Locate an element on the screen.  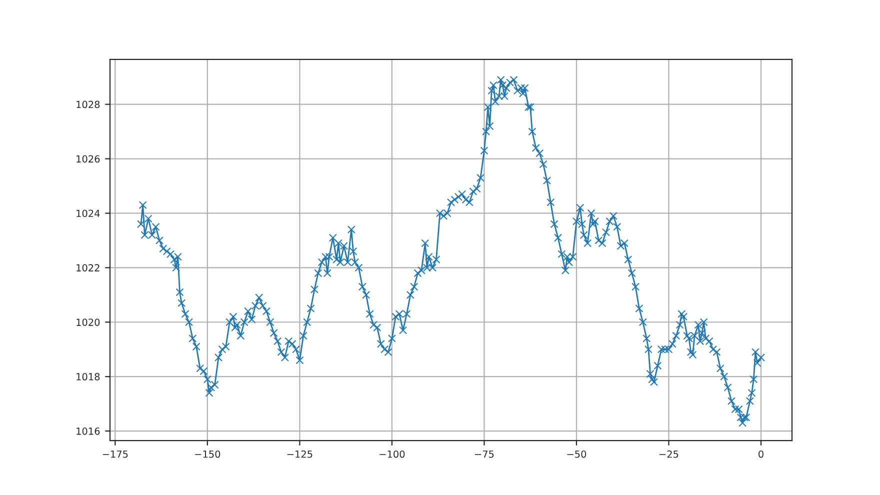
x-tick-label: −25 is located at coordinates (669, 454).